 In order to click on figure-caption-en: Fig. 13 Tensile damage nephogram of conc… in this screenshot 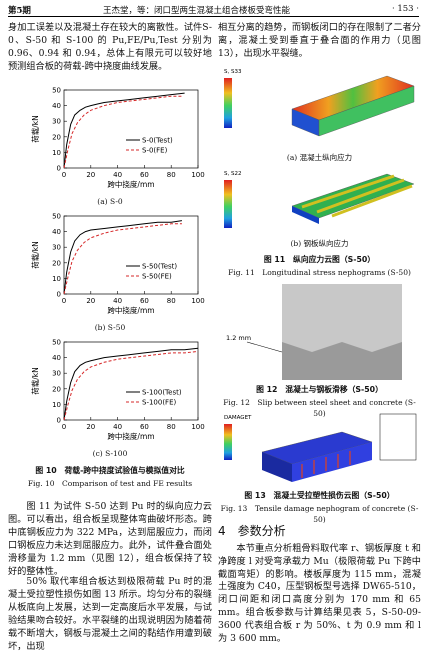, I will do `click(319, 514)`.